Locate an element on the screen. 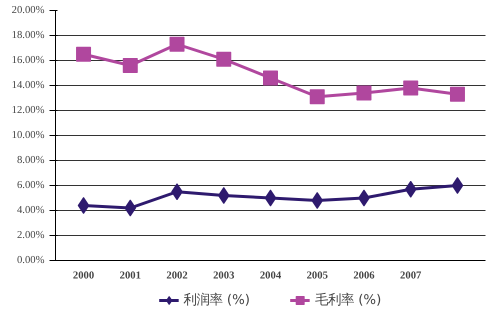  y-tick-label: 2.00% is located at coordinates (30, 235).